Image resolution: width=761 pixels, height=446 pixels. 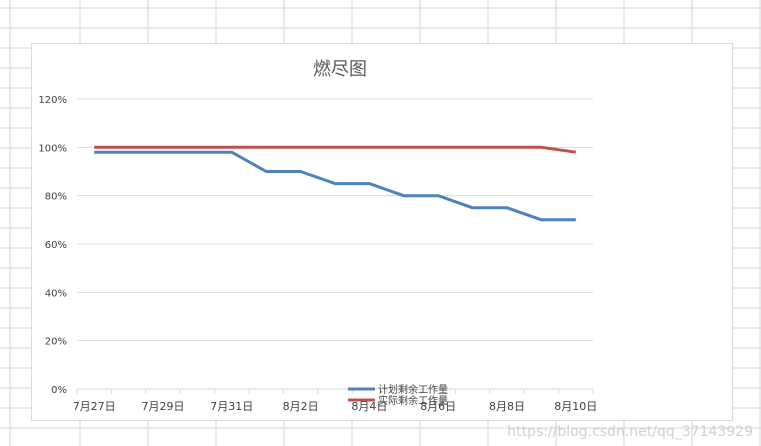 I want to click on x-tick-label: 7月29日, so click(x=163, y=406).